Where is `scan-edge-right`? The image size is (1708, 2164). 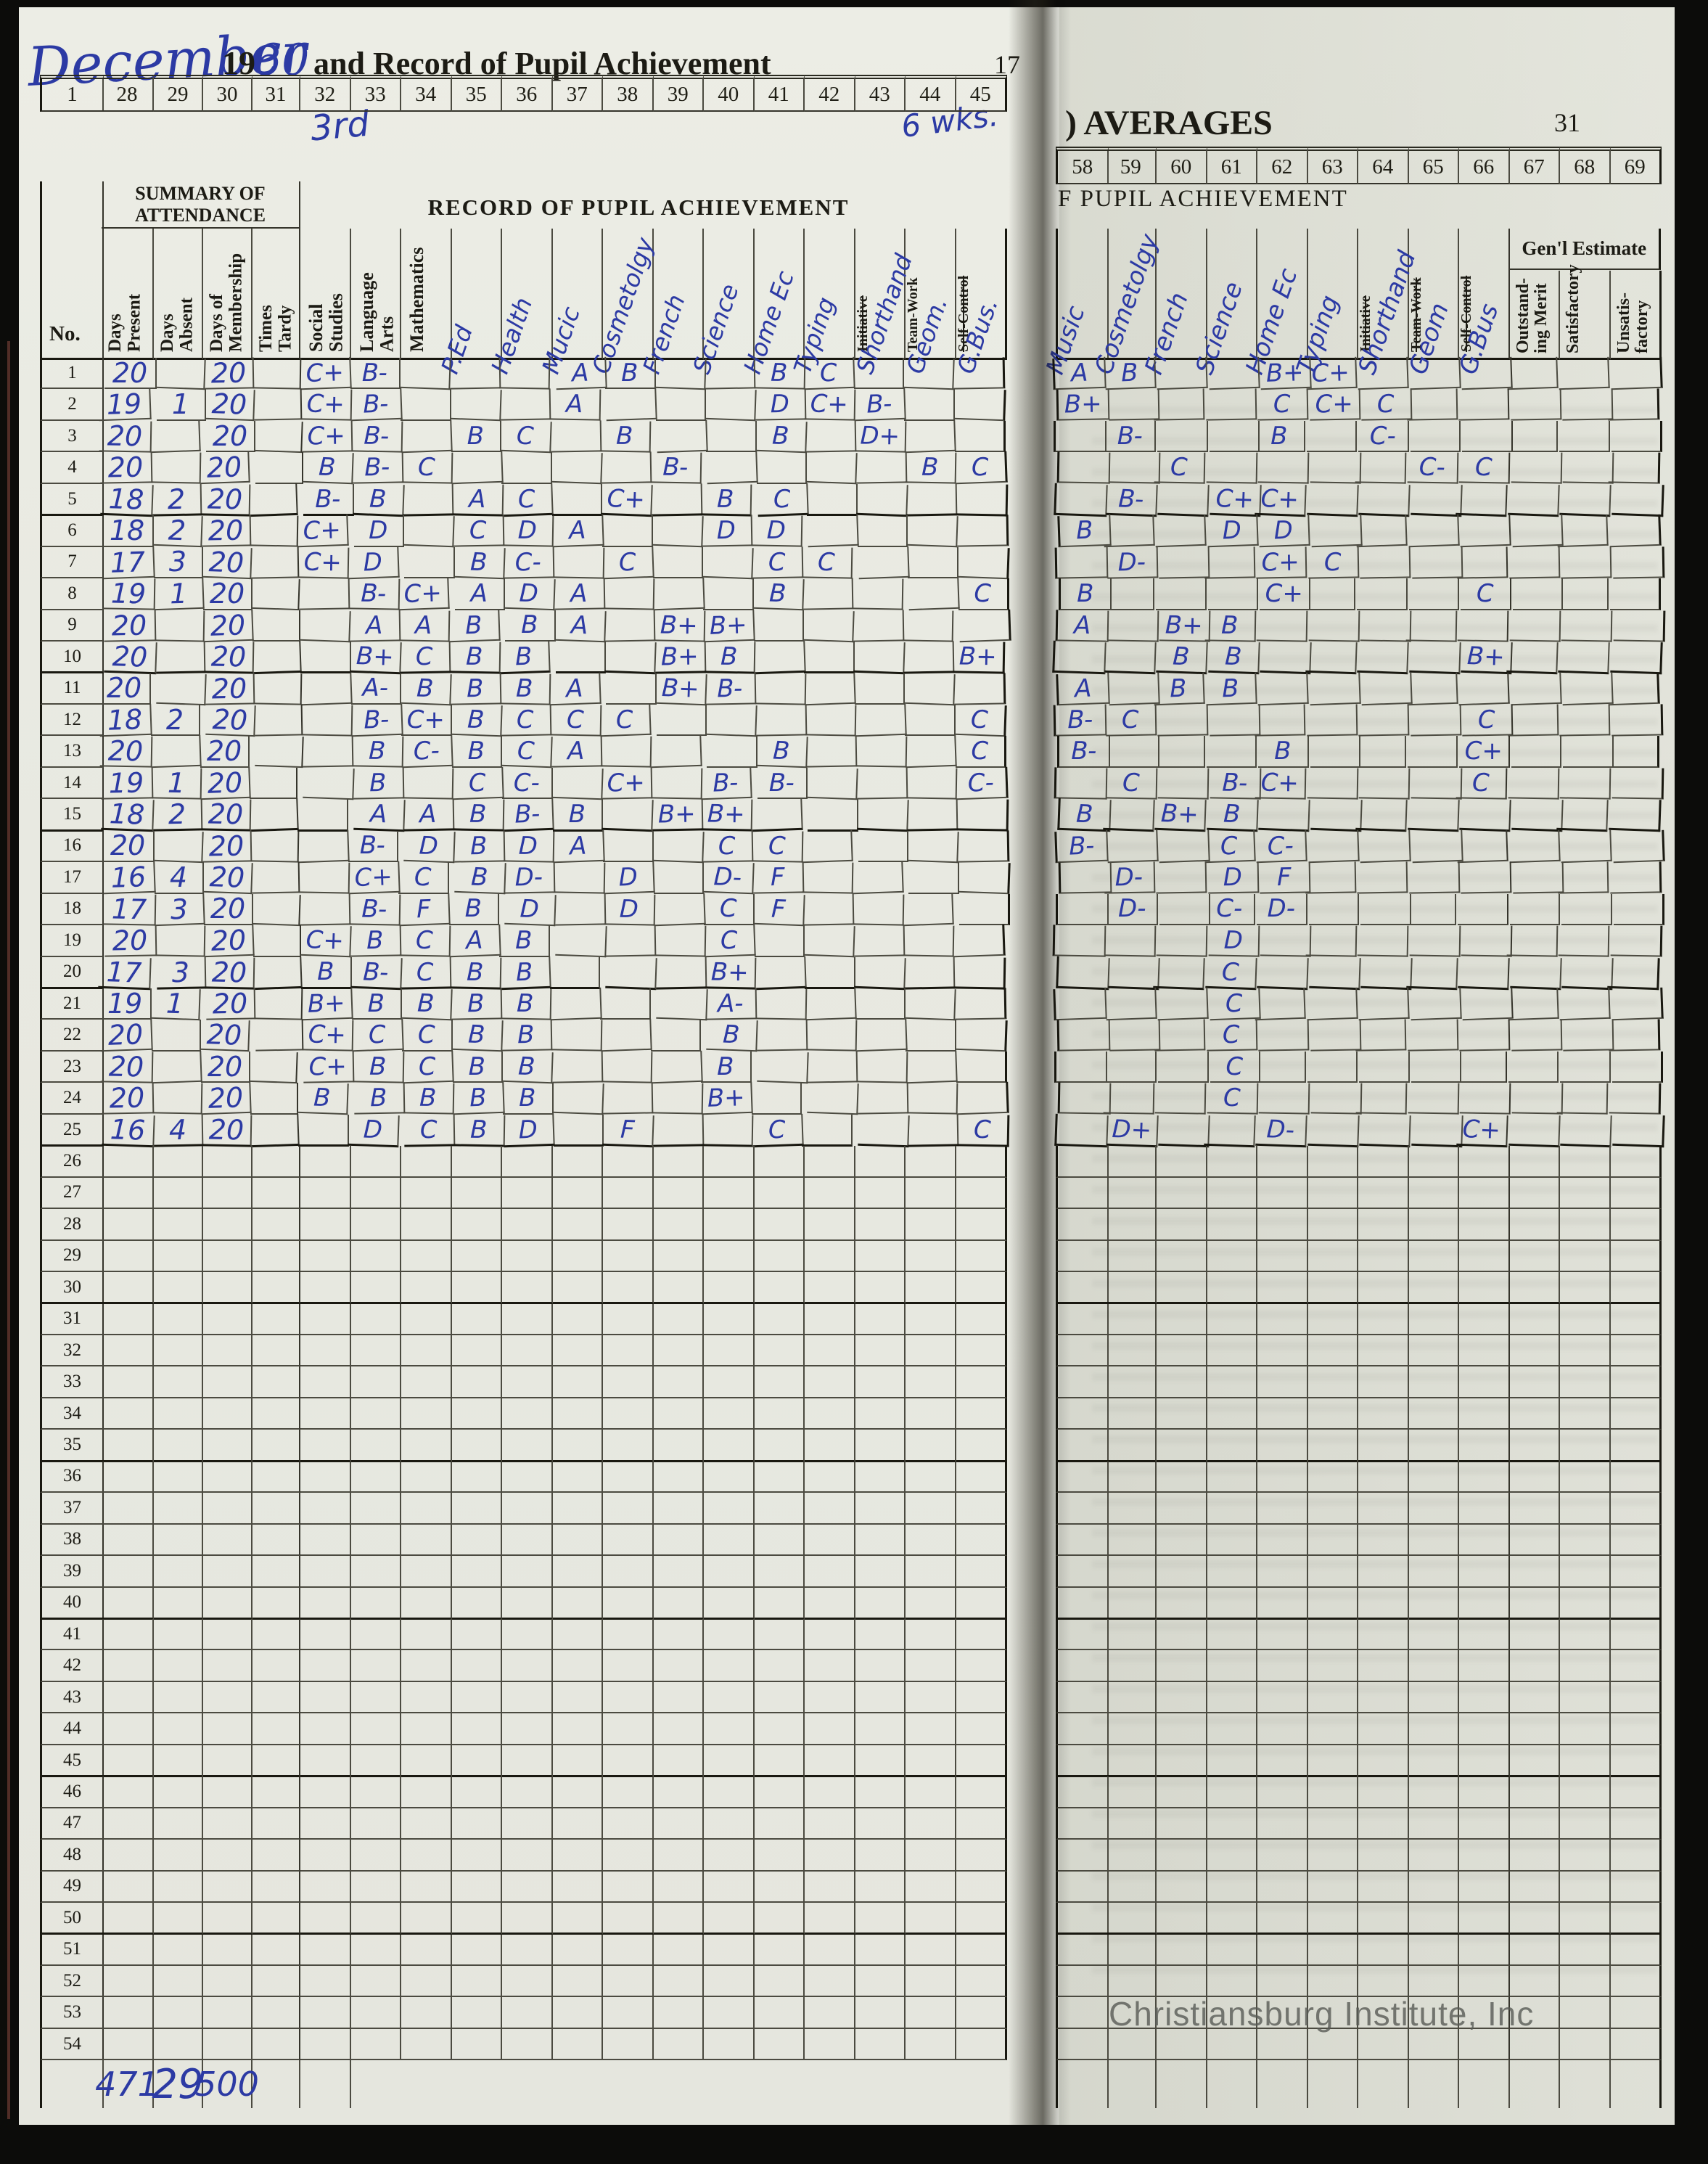 scan-edge-right is located at coordinates (1691, 1082).